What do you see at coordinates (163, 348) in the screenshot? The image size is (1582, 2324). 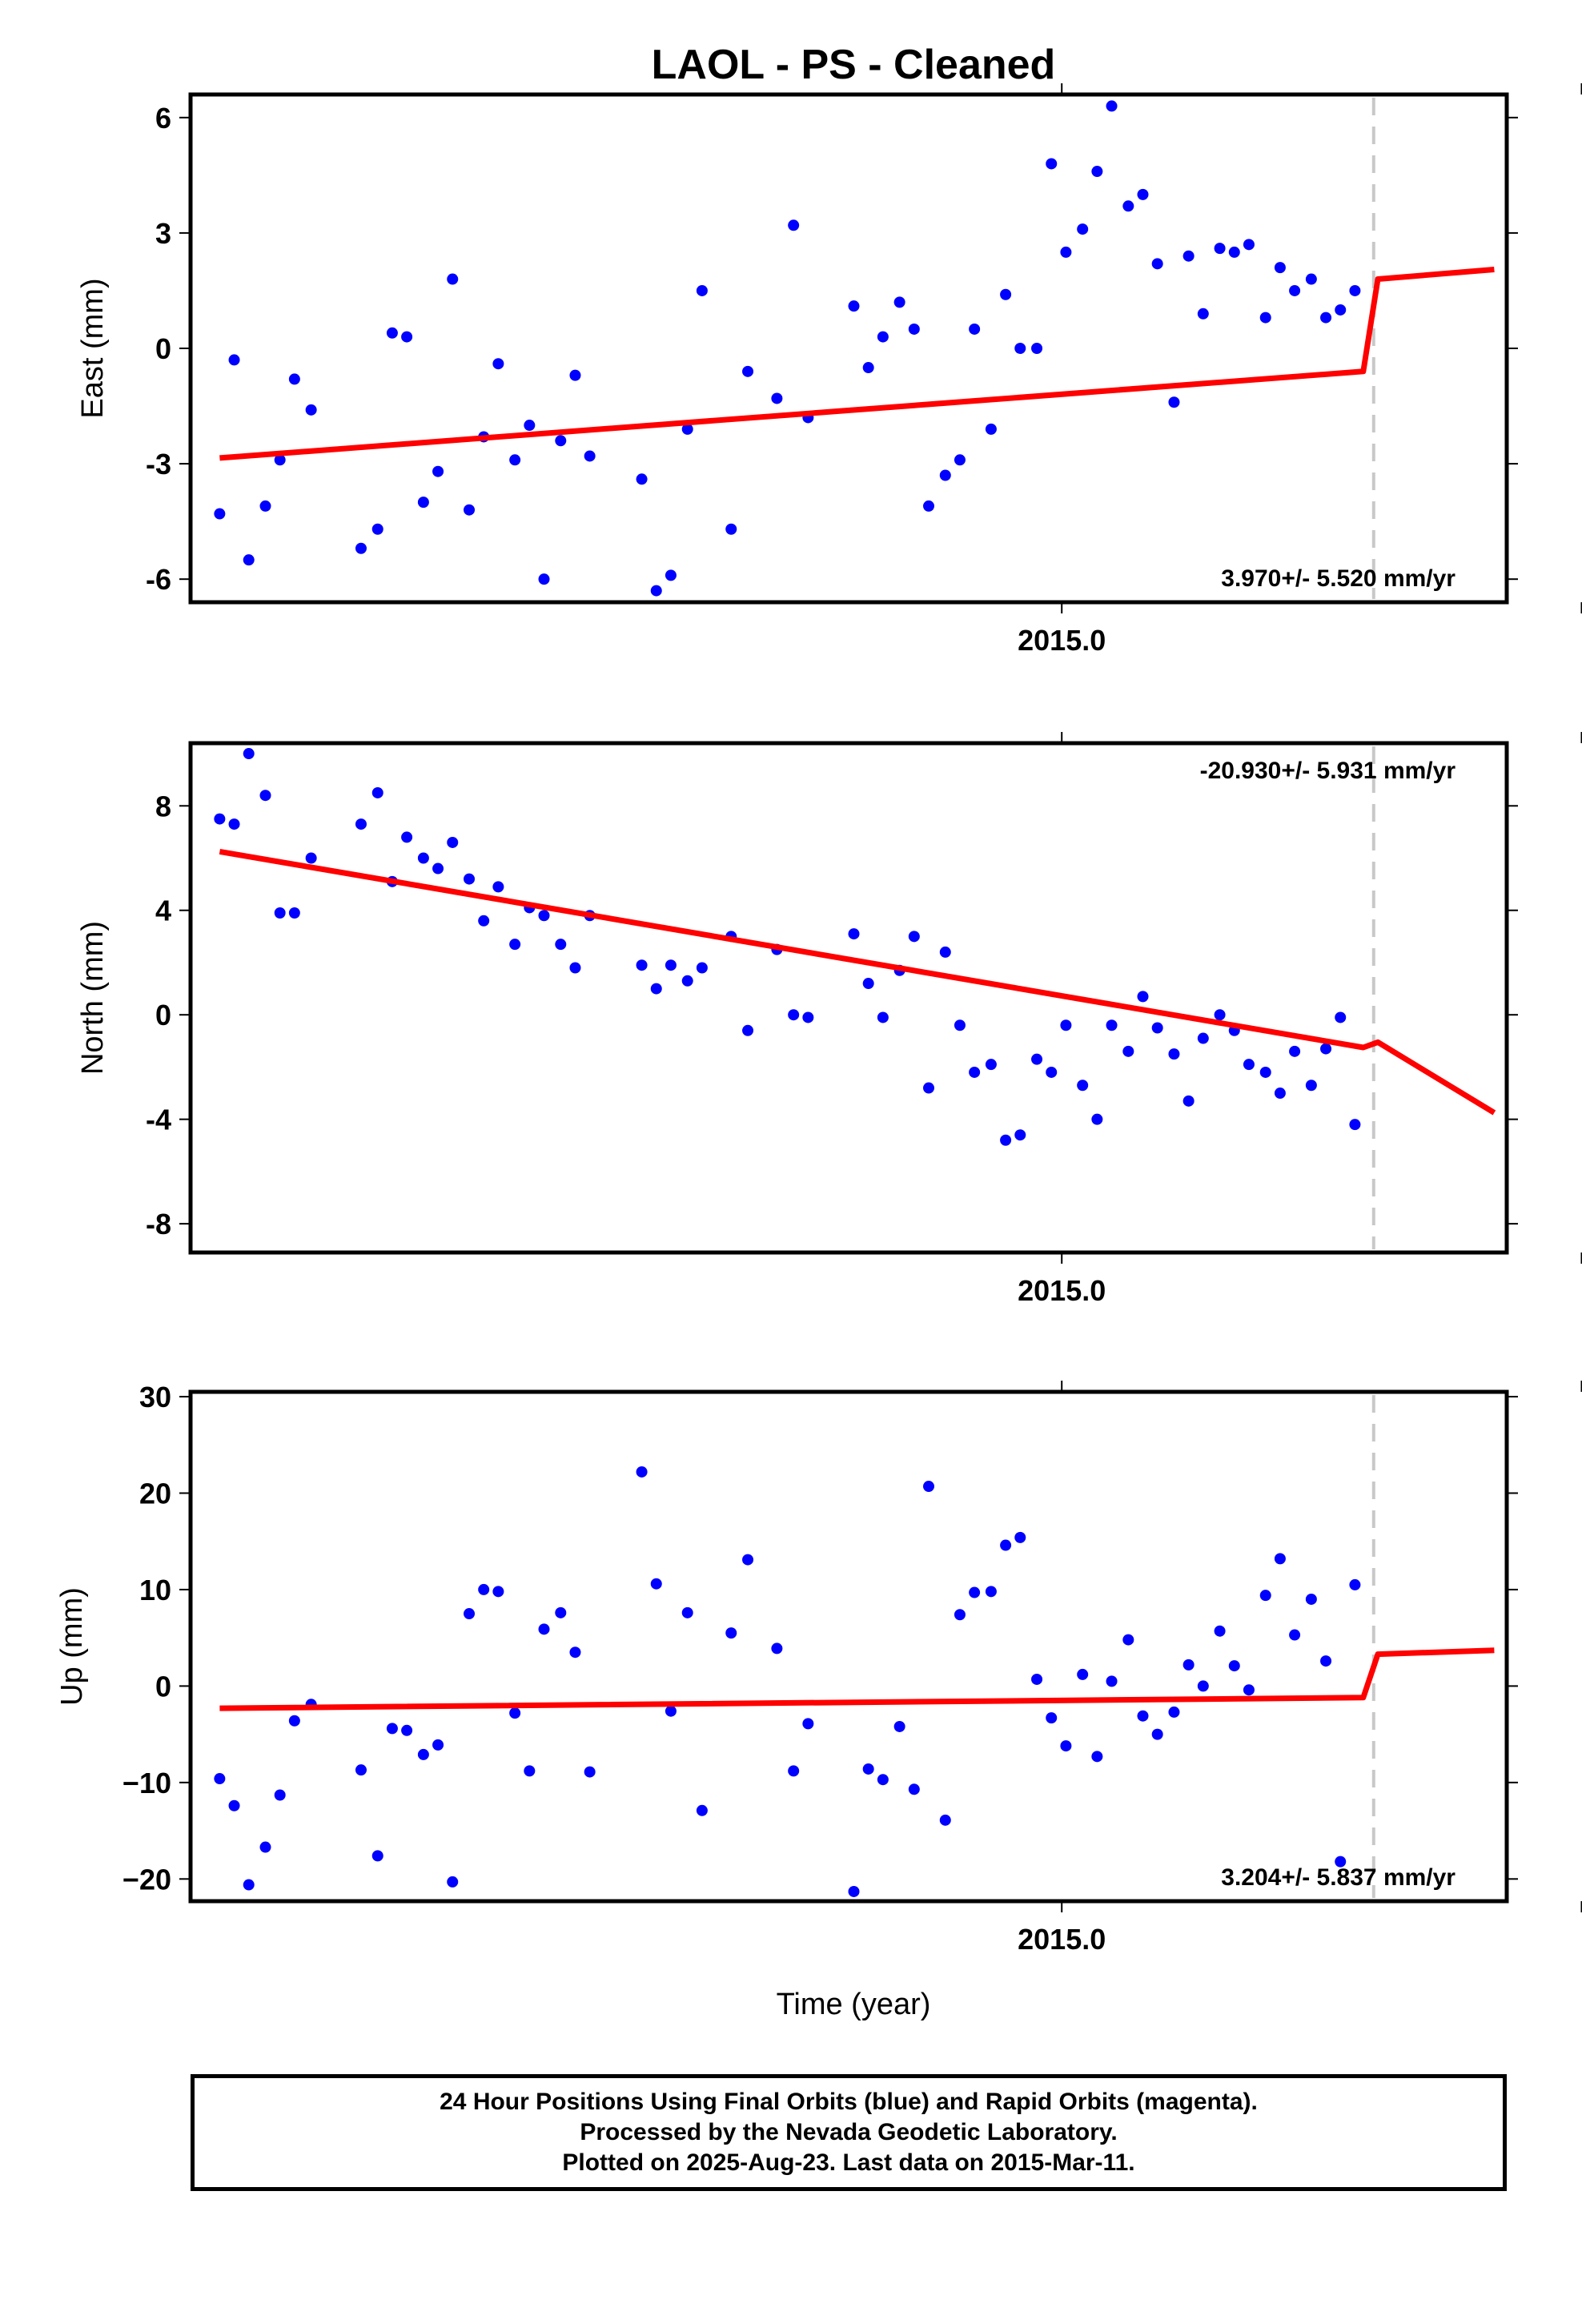 I see `east-y-tick-label: 0` at bounding box center [163, 348].